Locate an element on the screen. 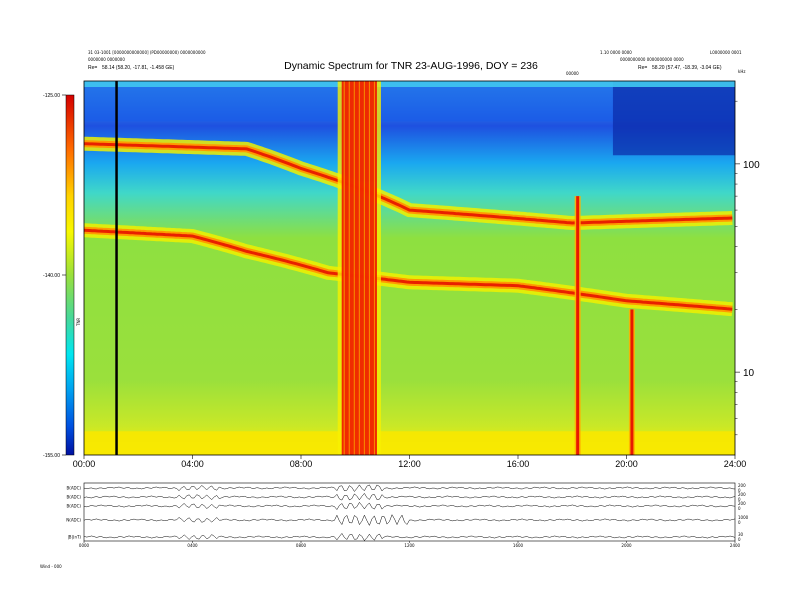 Image resolution: width=792 pixels, height=612 pixels. panel-x-tick-label: 1200 is located at coordinates (409, 545).